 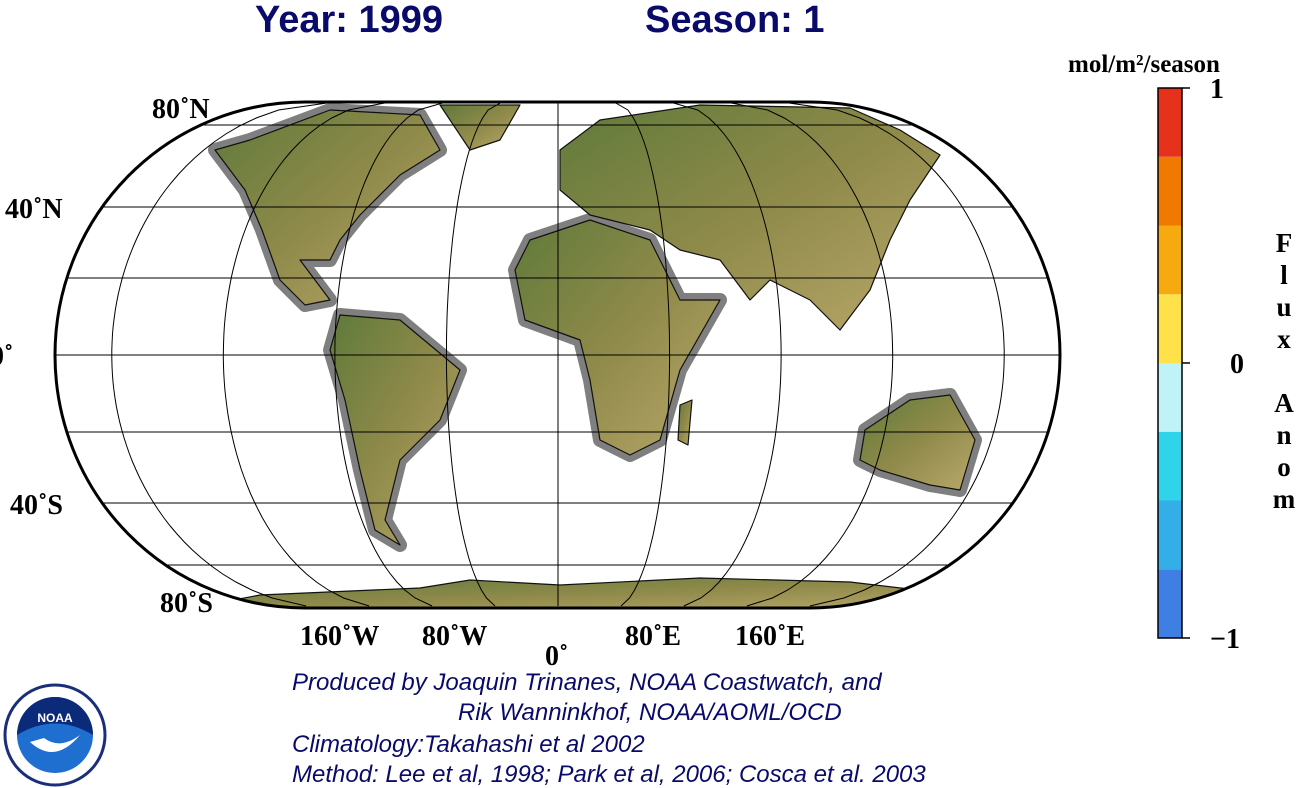 I want to click on lon-label: 160˚W, so click(x=339, y=636).